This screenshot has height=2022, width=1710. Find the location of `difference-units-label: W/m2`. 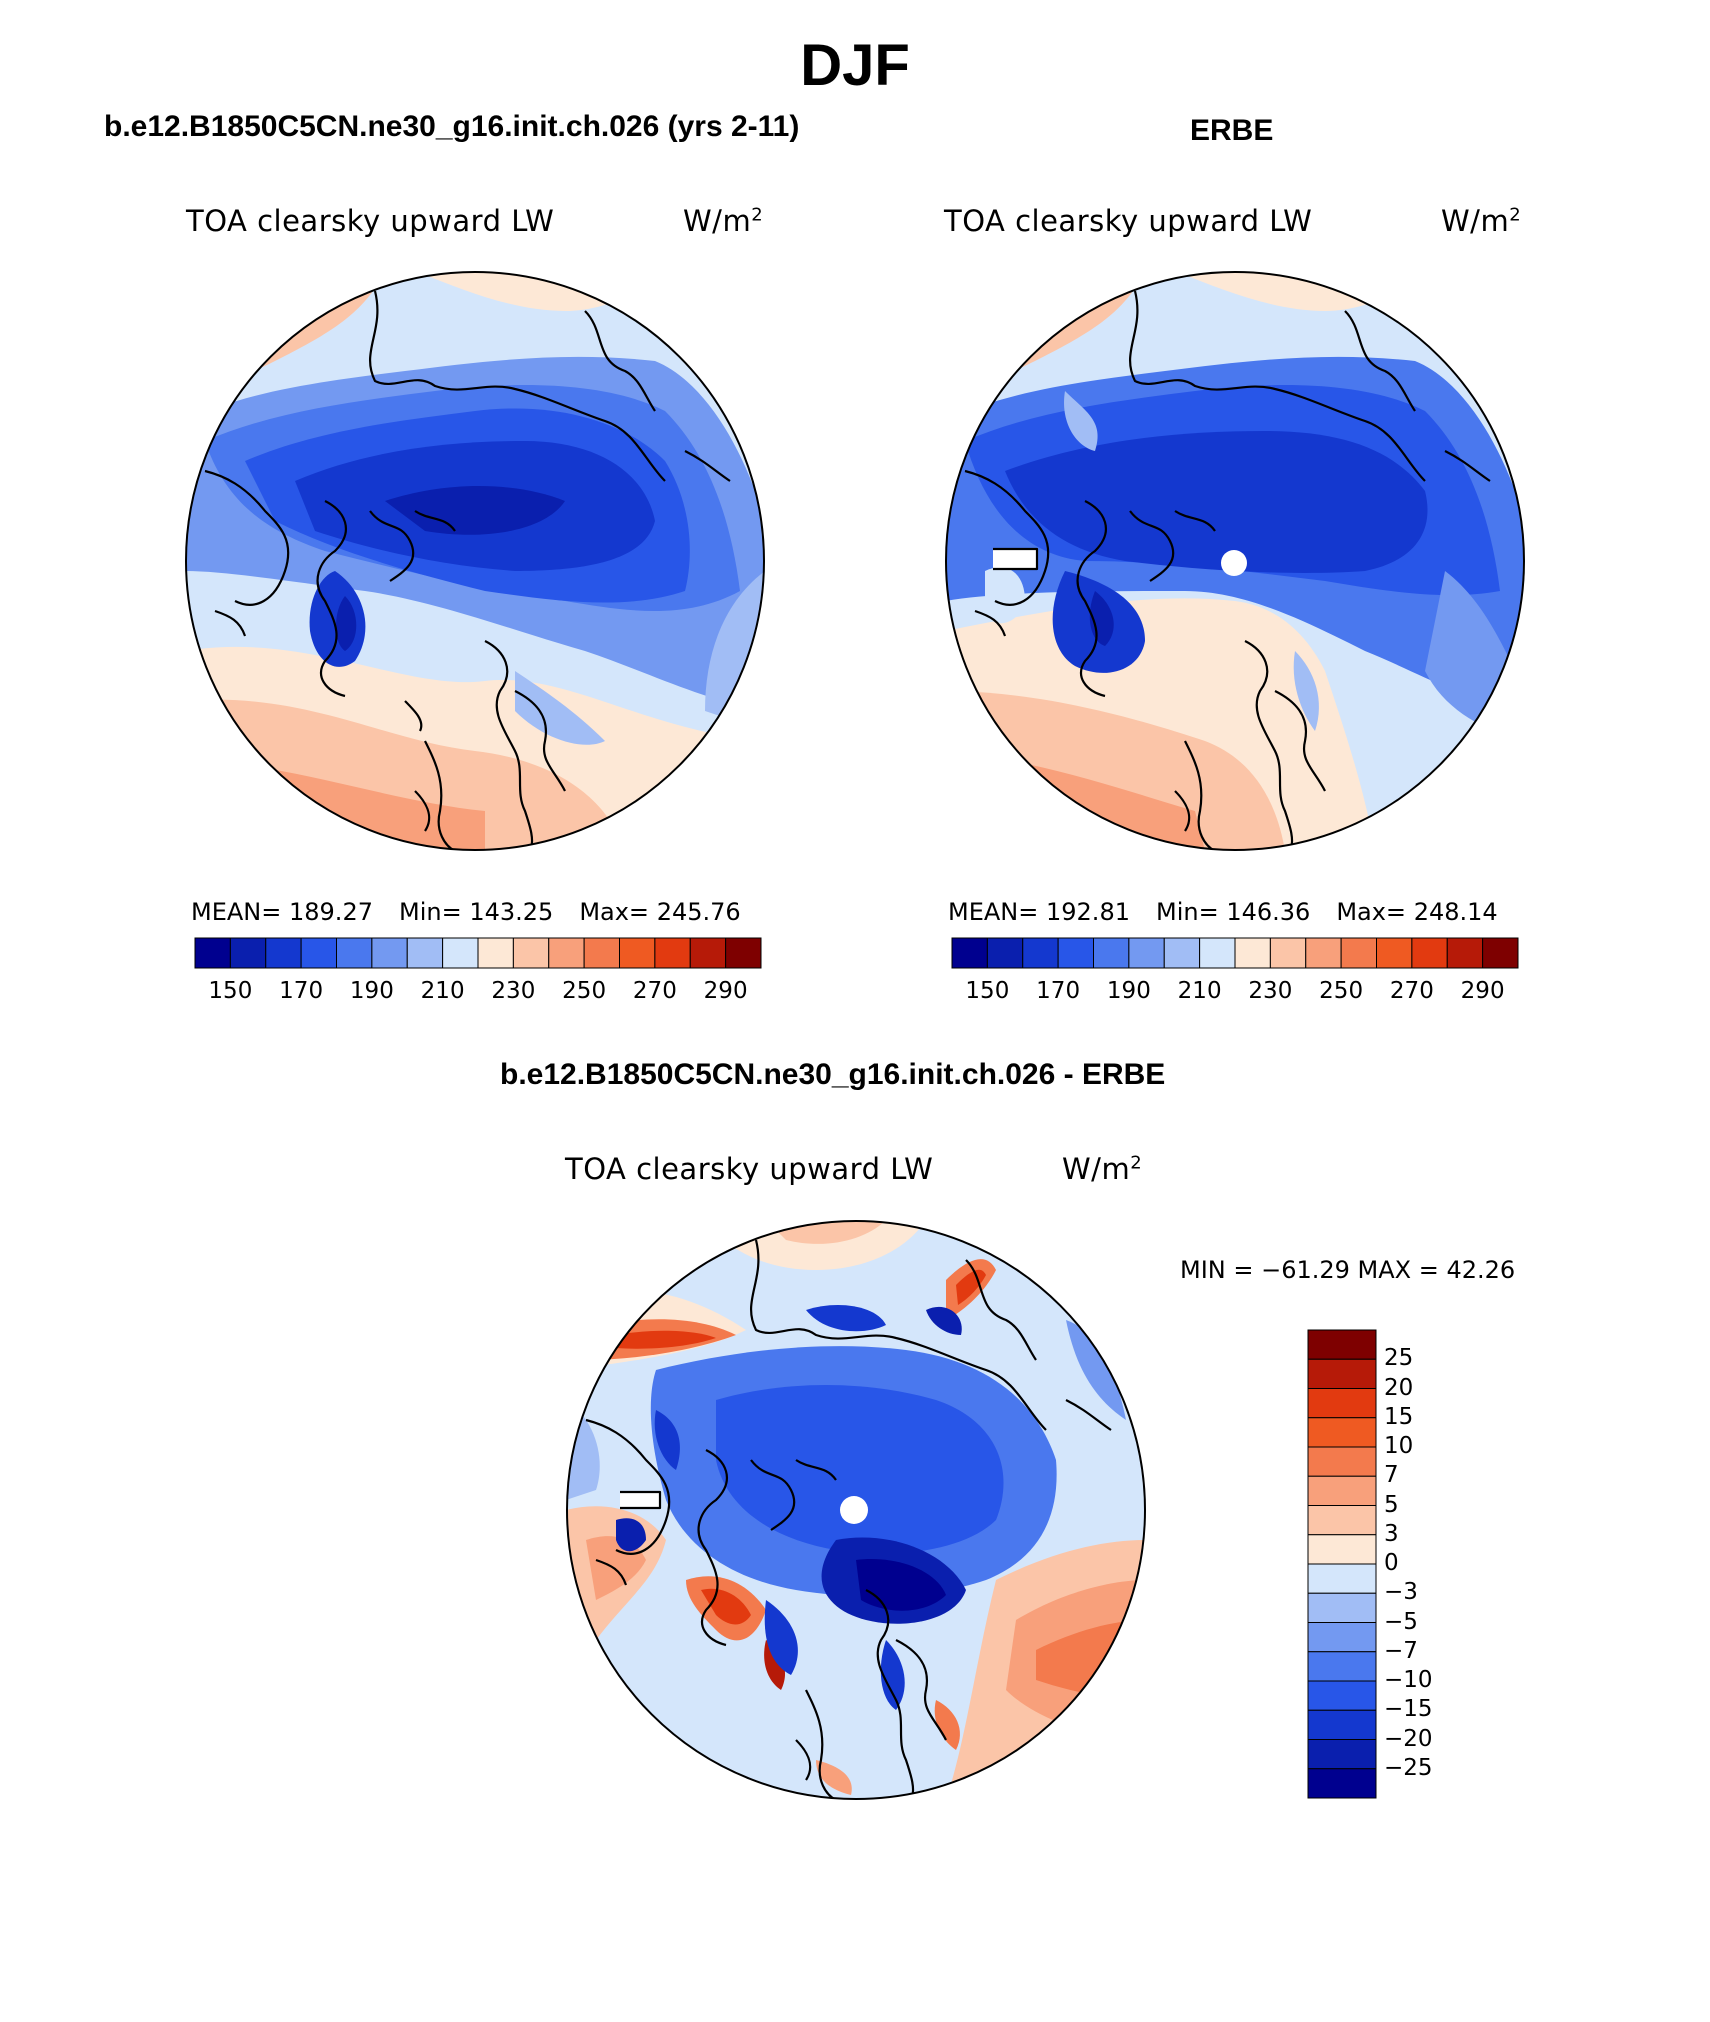

difference-units-label: W/m2 is located at coordinates (1102, 1169).